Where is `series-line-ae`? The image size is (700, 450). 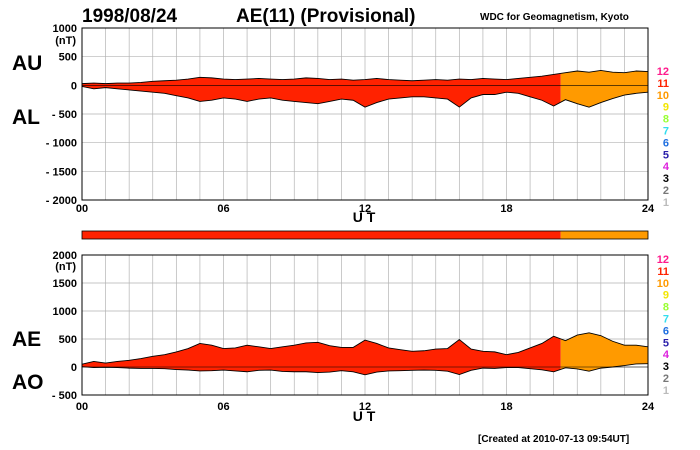 series-line-ae is located at coordinates (365, 348).